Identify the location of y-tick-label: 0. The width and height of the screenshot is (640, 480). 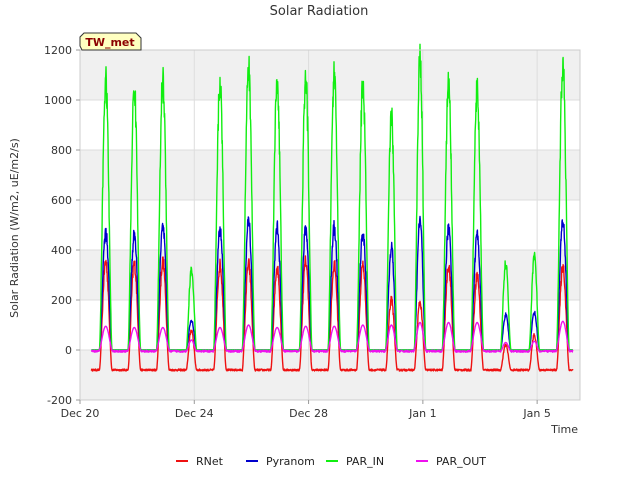
(68, 350).